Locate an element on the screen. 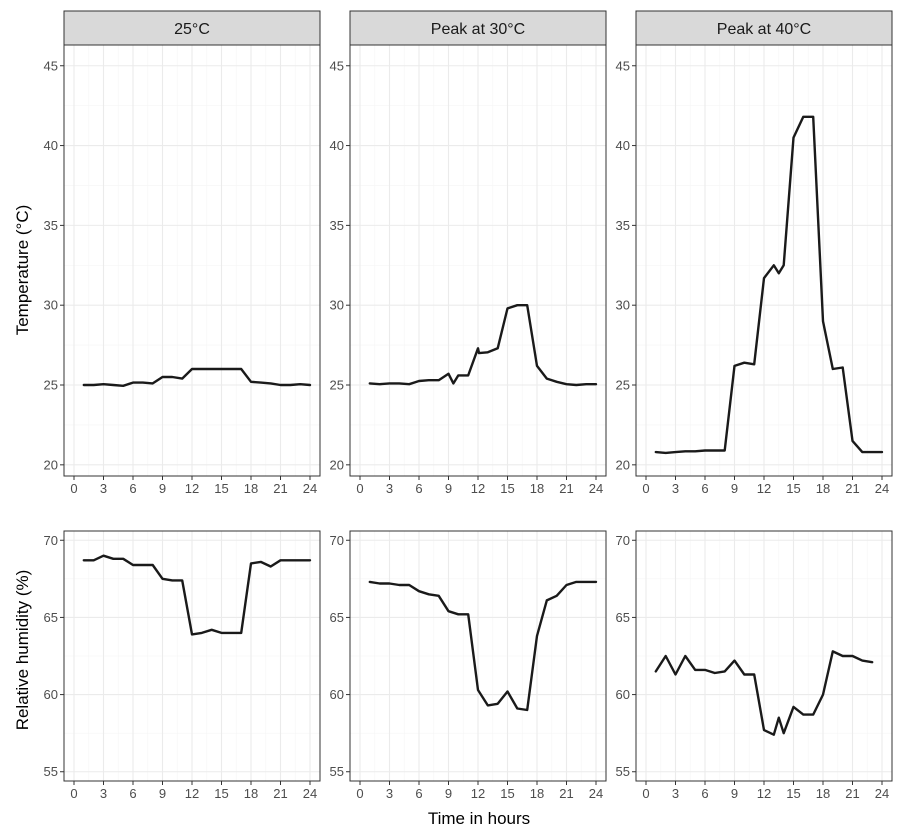 The width and height of the screenshot is (901, 828). facet-strip-label: Peak at 40°C is located at coordinates (764, 29).